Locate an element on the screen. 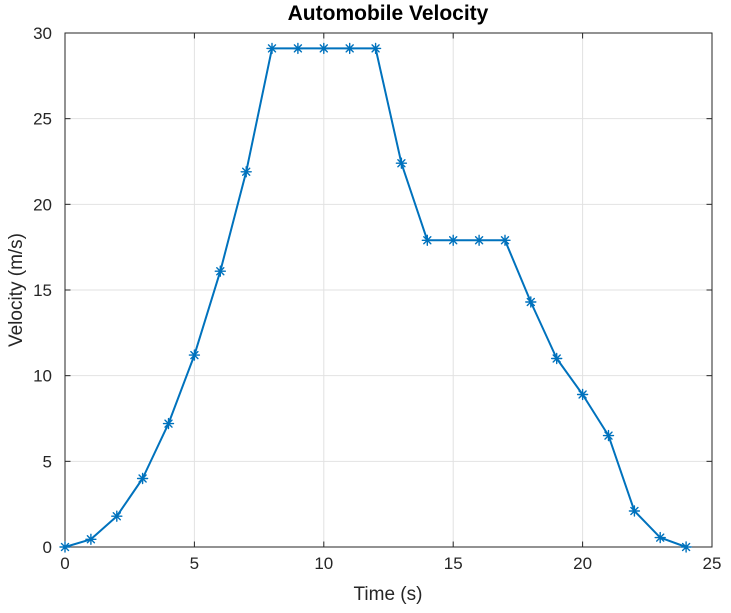  x-tick-label: 0 is located at coordinates (64, 563).